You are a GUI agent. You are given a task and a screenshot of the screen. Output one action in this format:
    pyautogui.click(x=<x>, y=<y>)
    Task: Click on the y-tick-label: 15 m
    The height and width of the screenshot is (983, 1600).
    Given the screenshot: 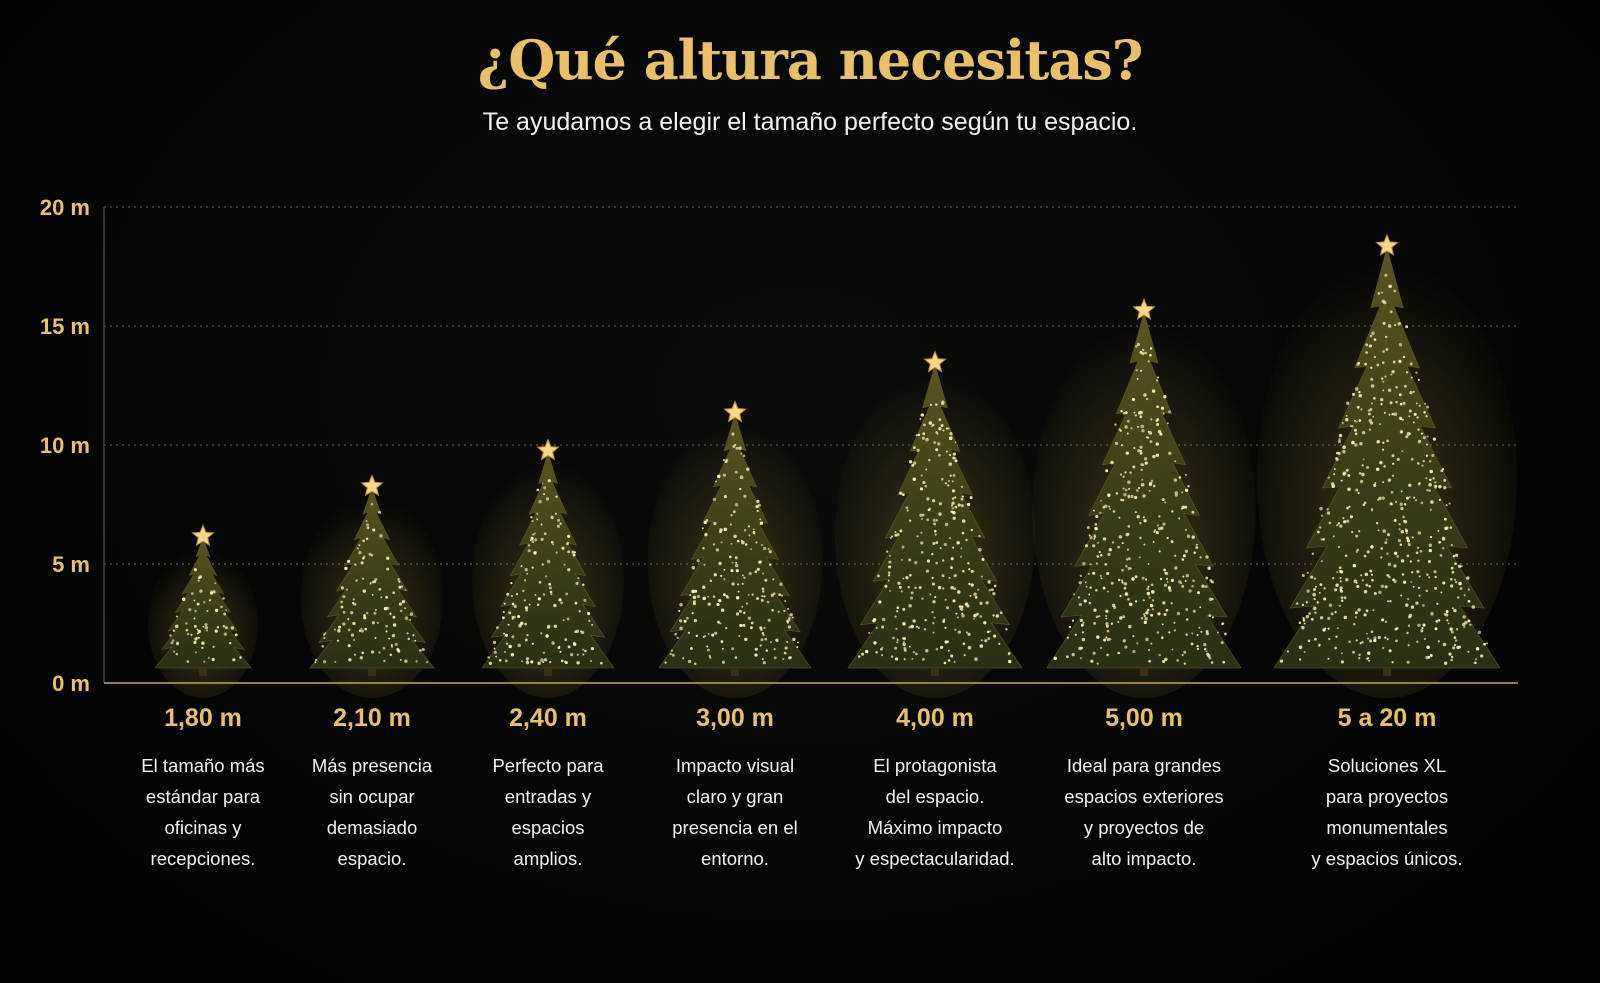 What is the action you would take?
    pyautogui.click(x=65, y=326)
    